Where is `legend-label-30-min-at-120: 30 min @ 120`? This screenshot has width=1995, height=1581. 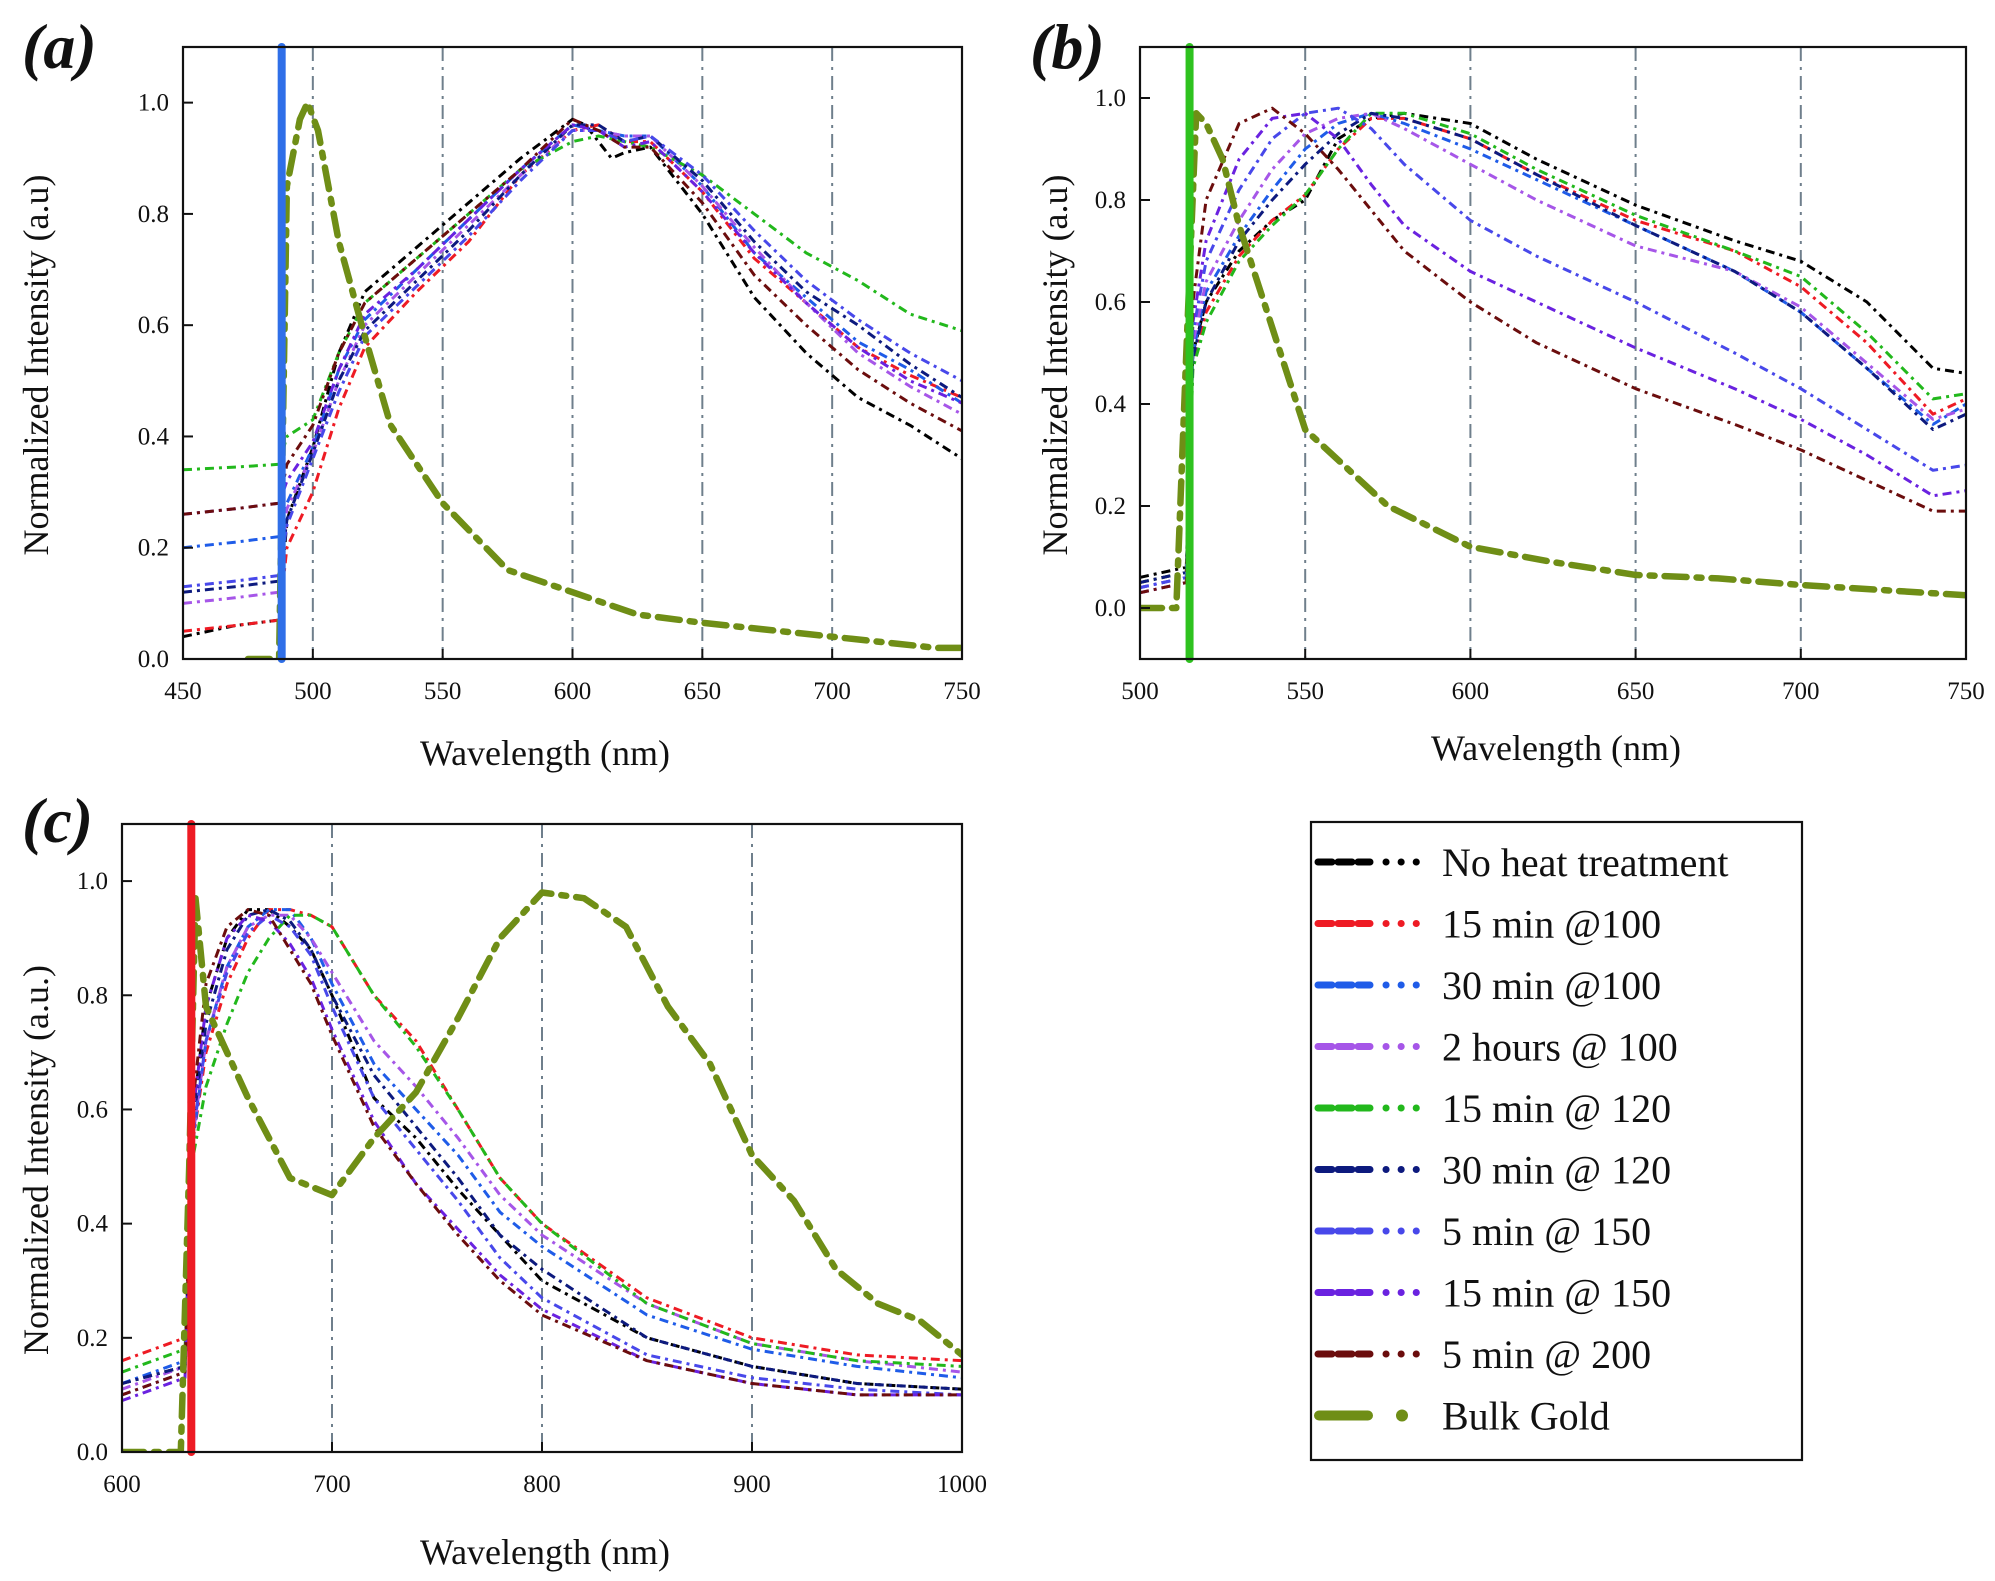 legend-label-30-min-at-120: 30 min @ 120 is located at coordinates (1556, 1170).